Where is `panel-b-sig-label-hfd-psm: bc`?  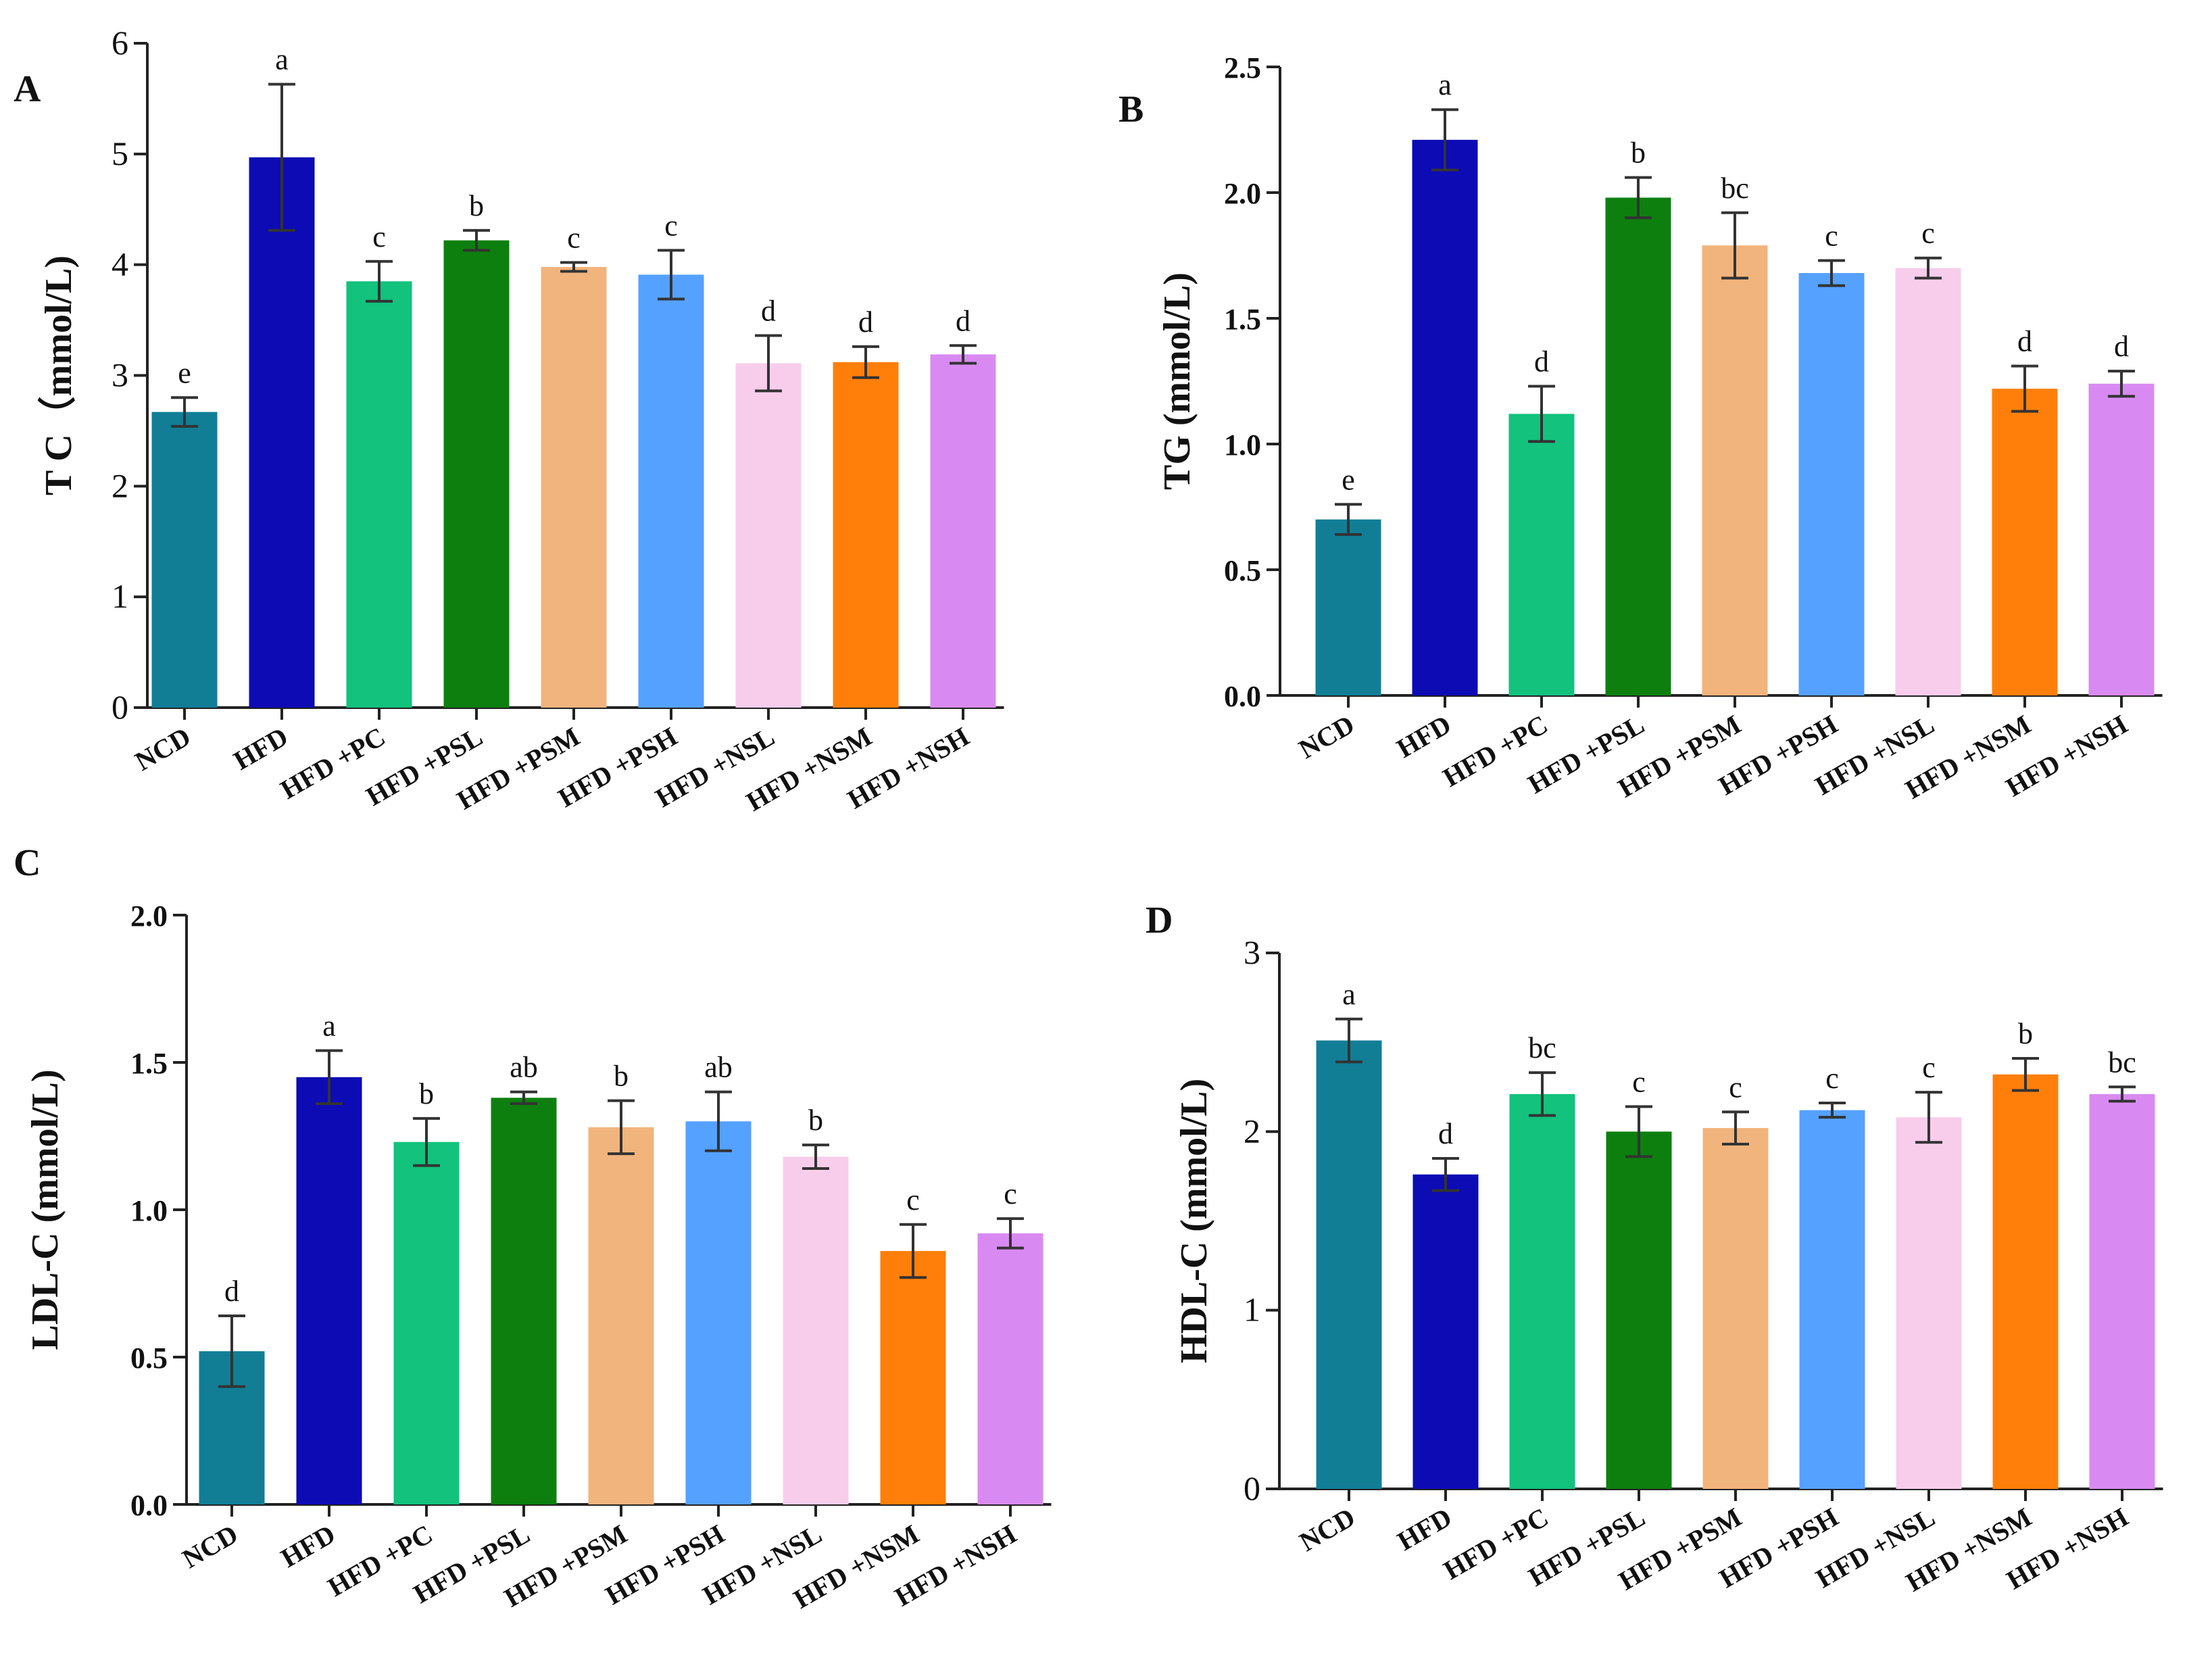 panel-b-sig-label-hfd-psm: bc is located at coordinates (1735, 188).